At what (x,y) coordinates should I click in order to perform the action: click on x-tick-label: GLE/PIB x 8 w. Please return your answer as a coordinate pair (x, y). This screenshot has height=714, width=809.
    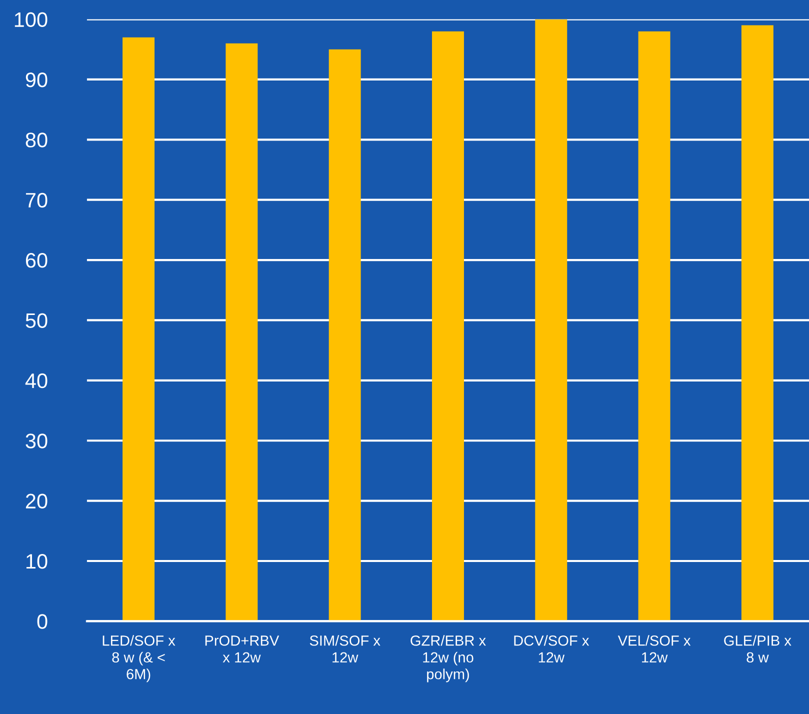
    Looking at the image, I should click on (758, 649).